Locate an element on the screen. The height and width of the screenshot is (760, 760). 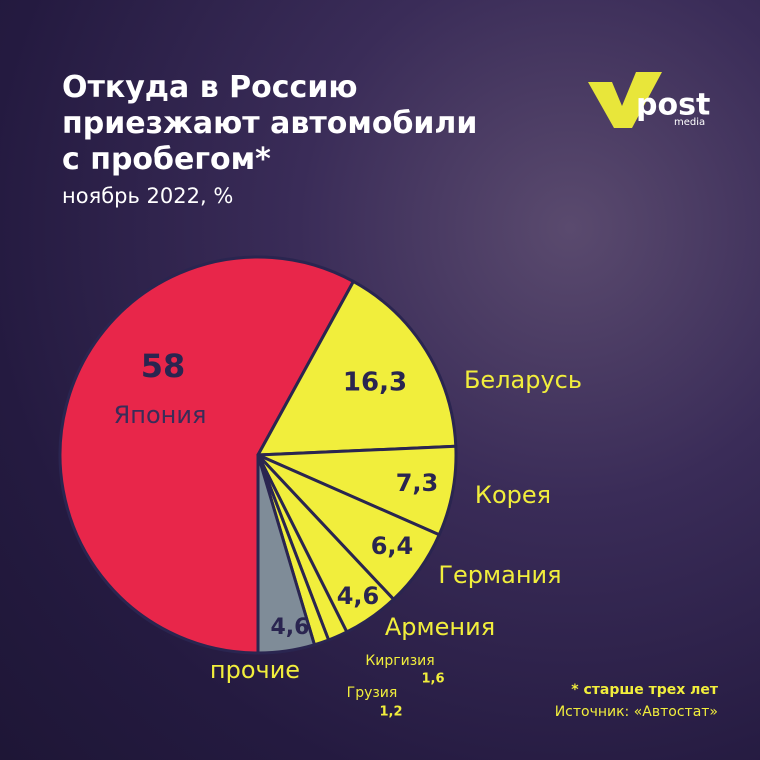
value-label: 6,4 is located at coordinates (392, 546).